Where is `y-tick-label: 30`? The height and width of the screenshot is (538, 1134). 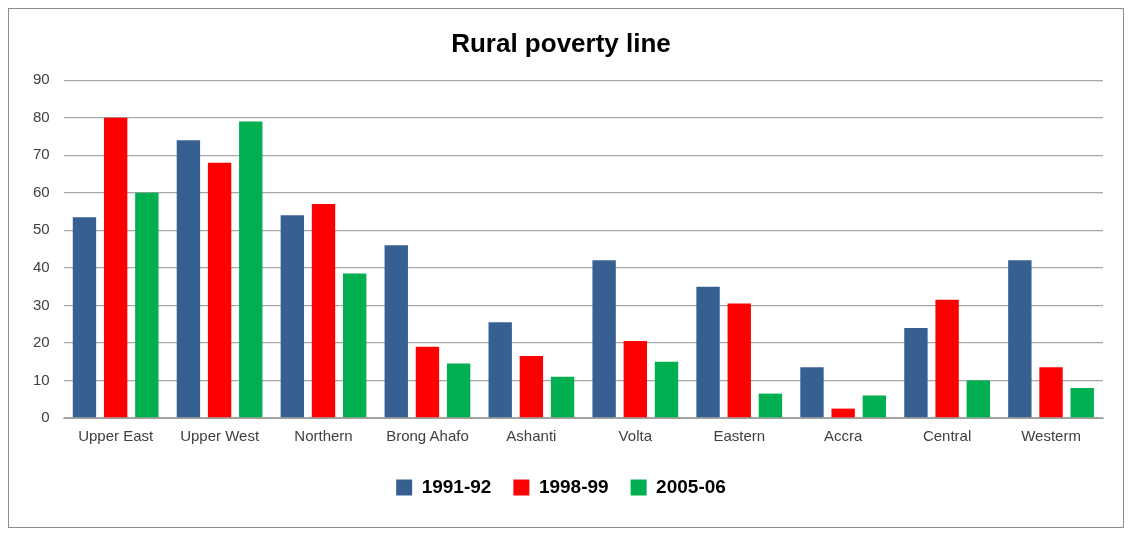
y-tick-label: 30 is located at coordinates (41, 304).